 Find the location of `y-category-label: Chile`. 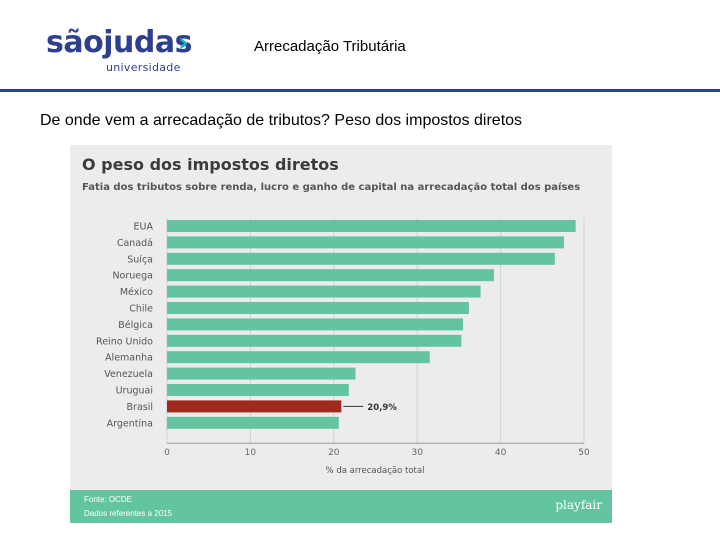

y-category-label: Chile is located at coordinates (141, 309).